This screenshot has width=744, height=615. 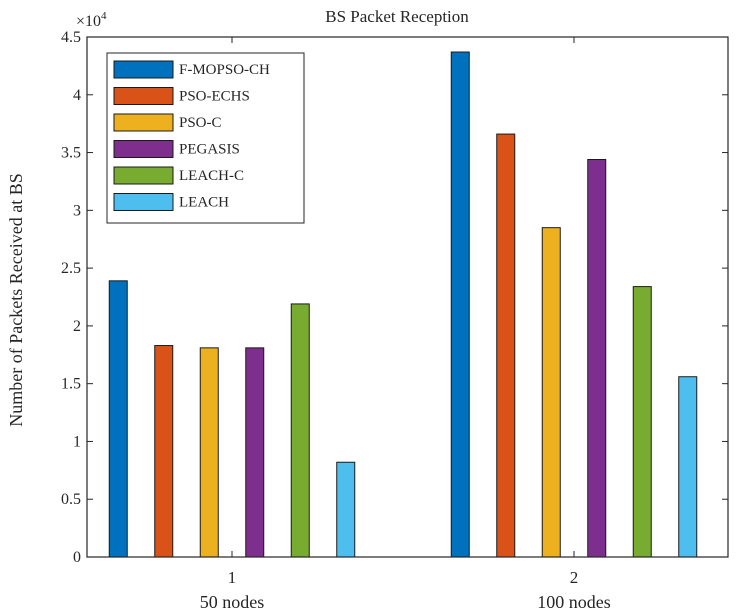 What do you see at coordinates (77, 441) in the screenshot?
I see `y-tick-label: 1` at bounding box center [77, 441].